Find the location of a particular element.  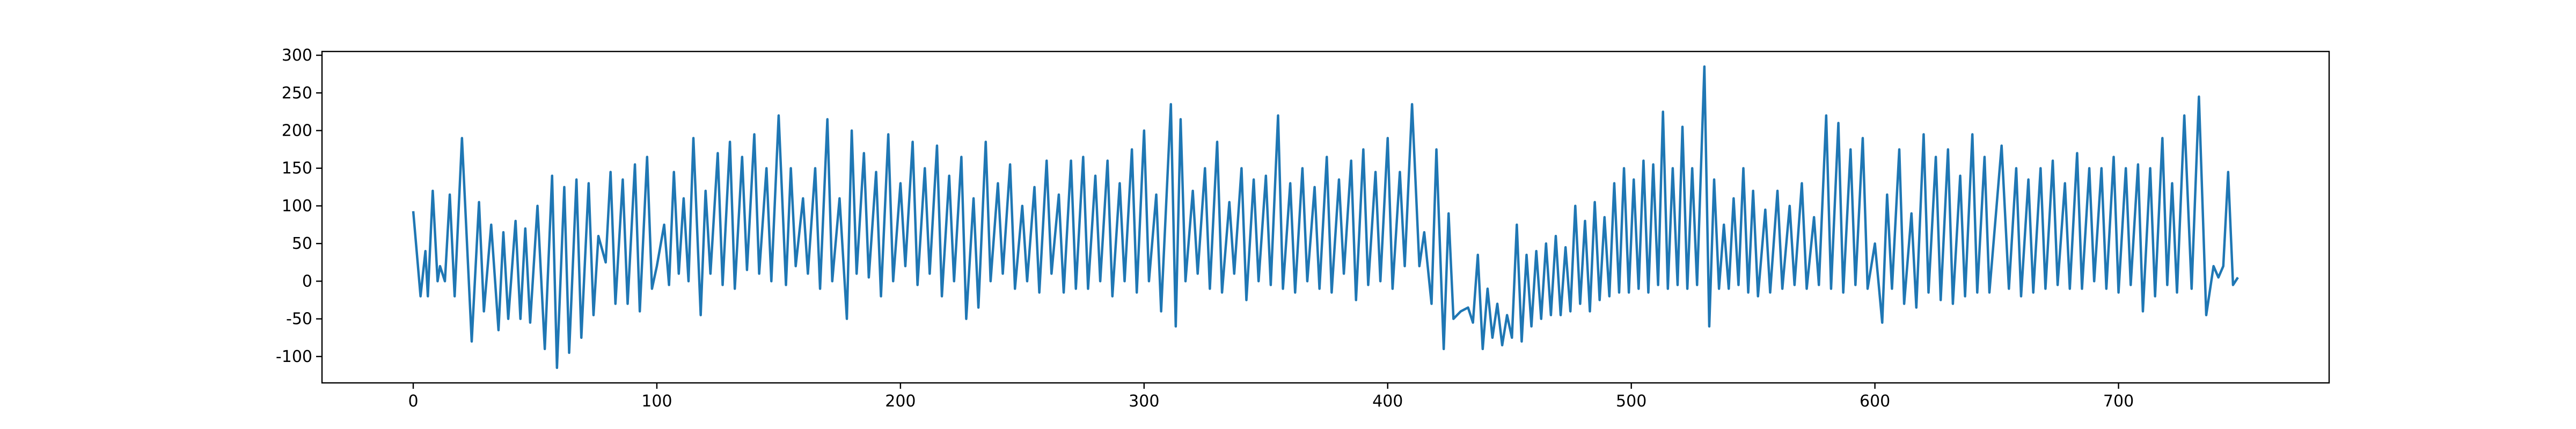

x-tick-label: 300 is located at coordinates (1144, 401).